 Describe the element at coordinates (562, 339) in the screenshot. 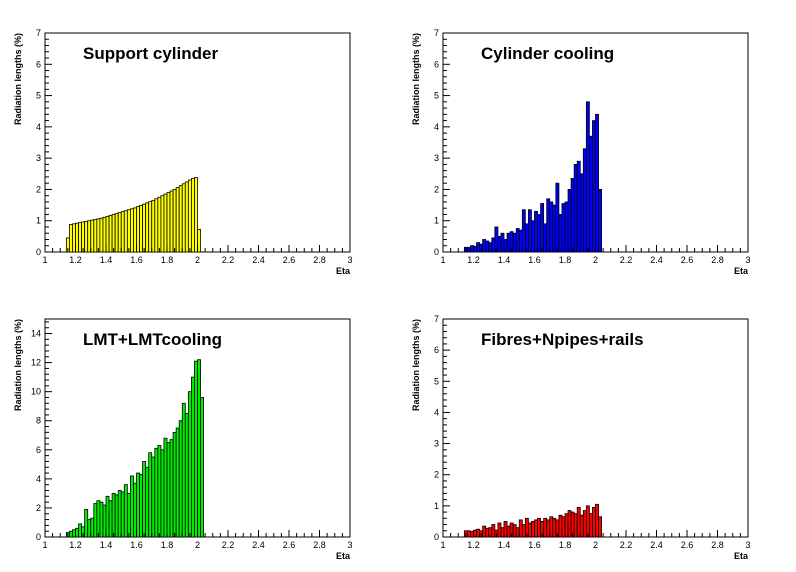

I see `panel-title: Fibres+Npipes+rails` at that location.